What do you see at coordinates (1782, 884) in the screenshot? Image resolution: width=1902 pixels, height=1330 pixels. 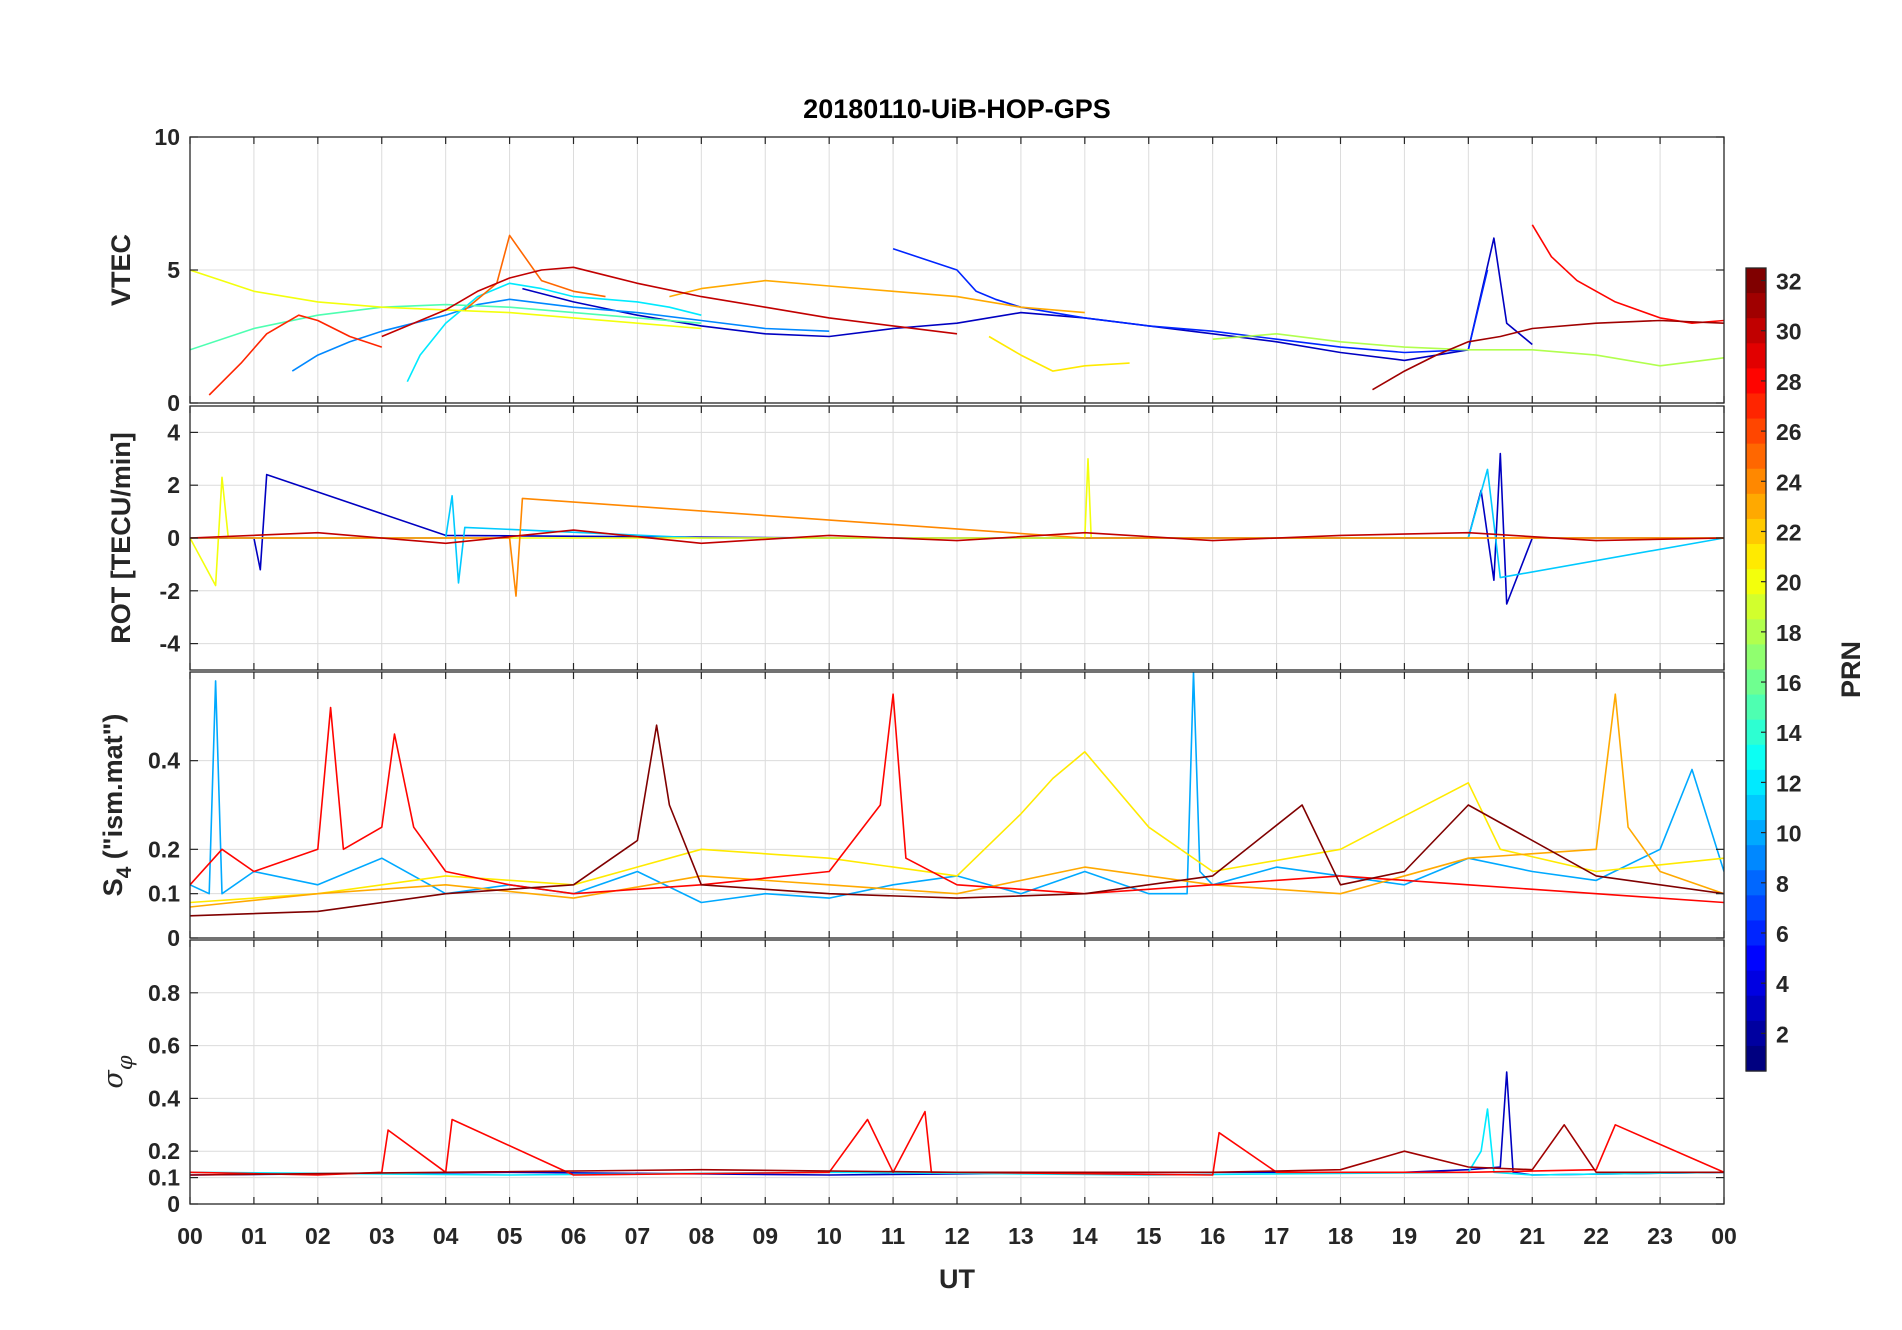 I see `colorbar-tick-label: 8` at bounding box center [1782, 884].